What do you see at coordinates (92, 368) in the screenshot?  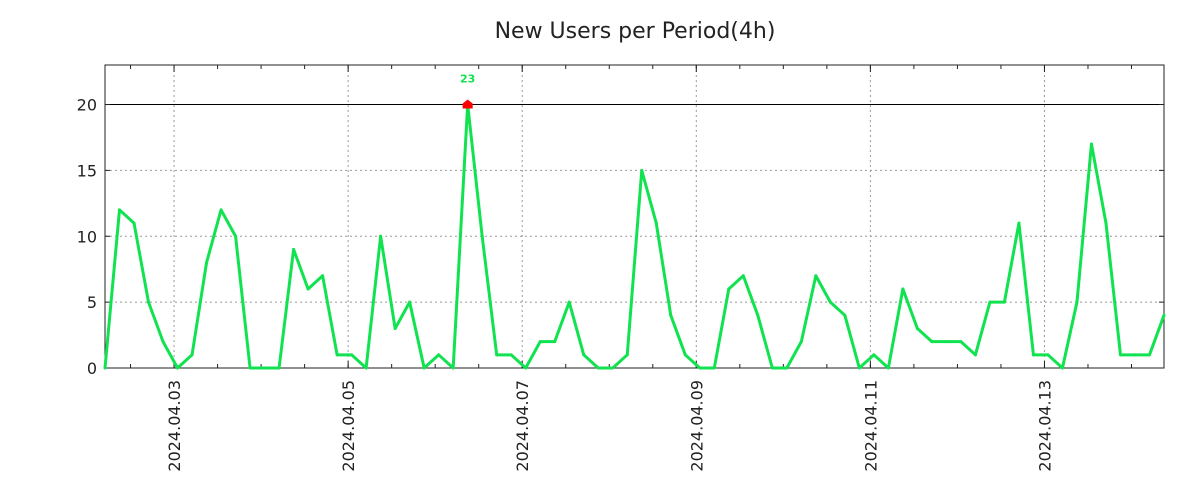 I see `y-tick-label: 0` at bounding box center [92, 368].